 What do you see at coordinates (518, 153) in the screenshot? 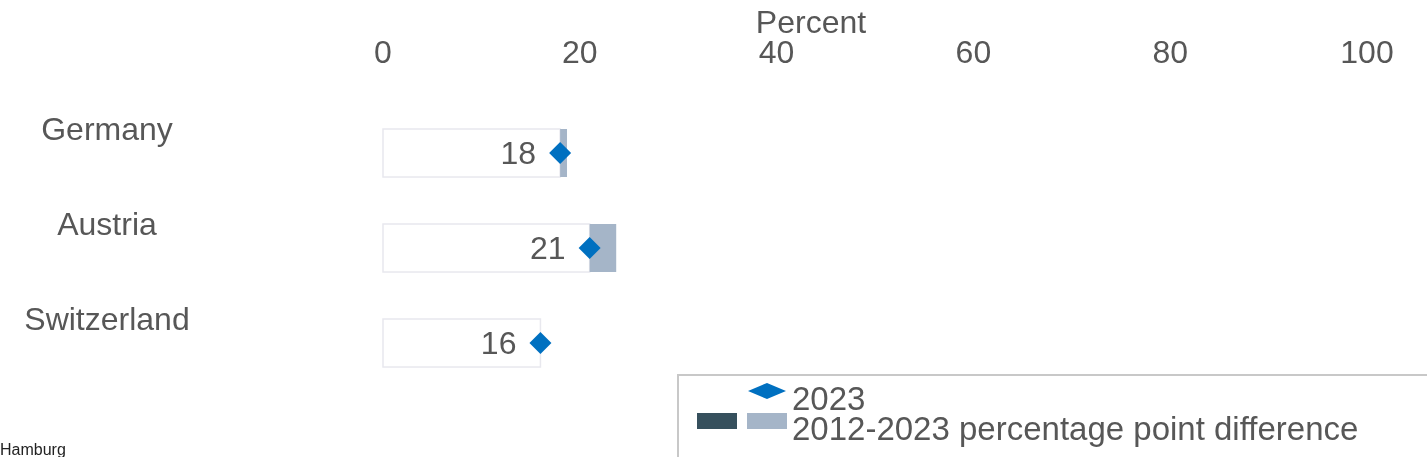
I see `data-label: 18` at bounding box center [518, 153].